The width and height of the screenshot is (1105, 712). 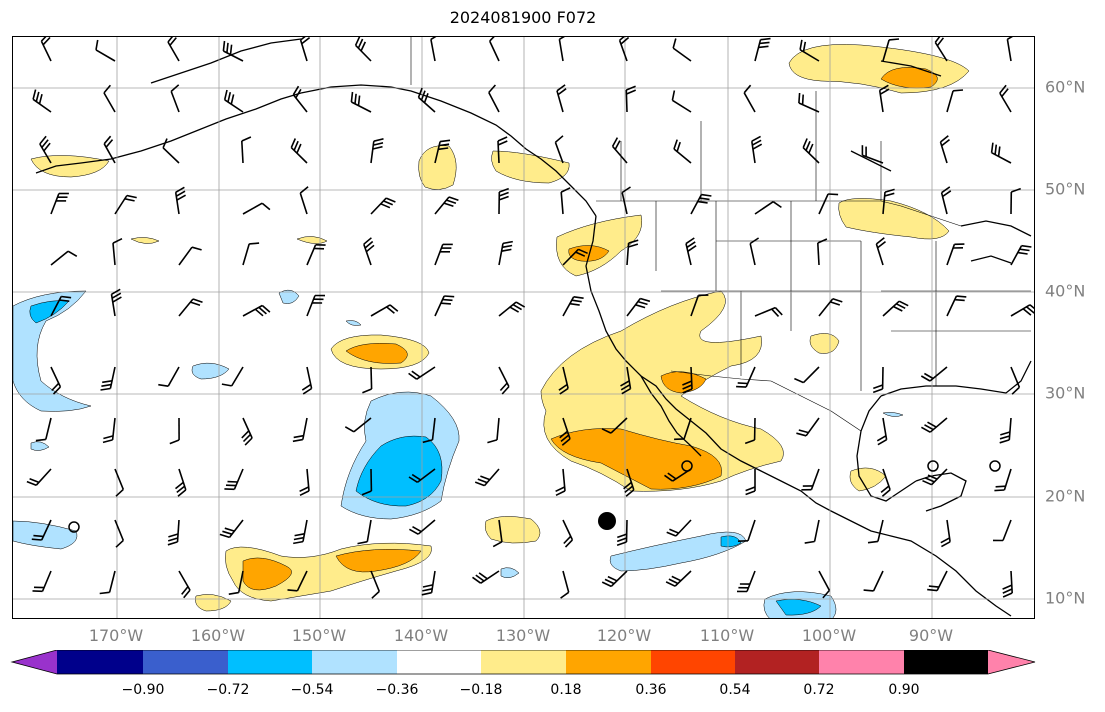 I want to click on longitude-label: 130°W, so click(x=523, y=635).